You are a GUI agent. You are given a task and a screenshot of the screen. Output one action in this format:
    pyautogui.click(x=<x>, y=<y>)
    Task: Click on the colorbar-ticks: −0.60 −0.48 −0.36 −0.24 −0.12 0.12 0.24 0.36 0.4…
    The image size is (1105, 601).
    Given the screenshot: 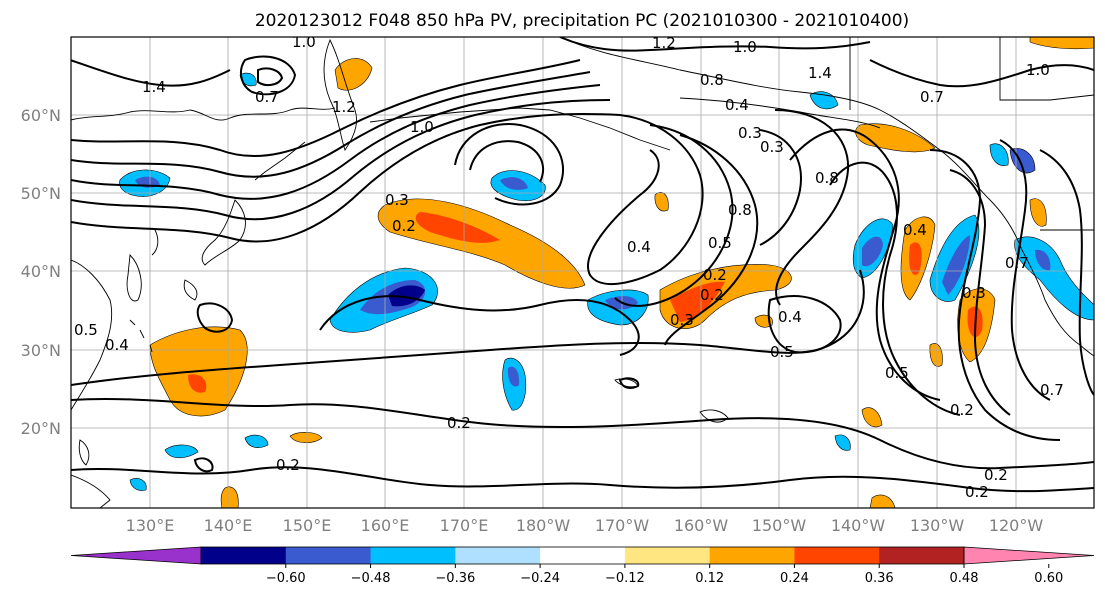 What is the action you would take?
    pyautogui.click(x=664, y=575)
    